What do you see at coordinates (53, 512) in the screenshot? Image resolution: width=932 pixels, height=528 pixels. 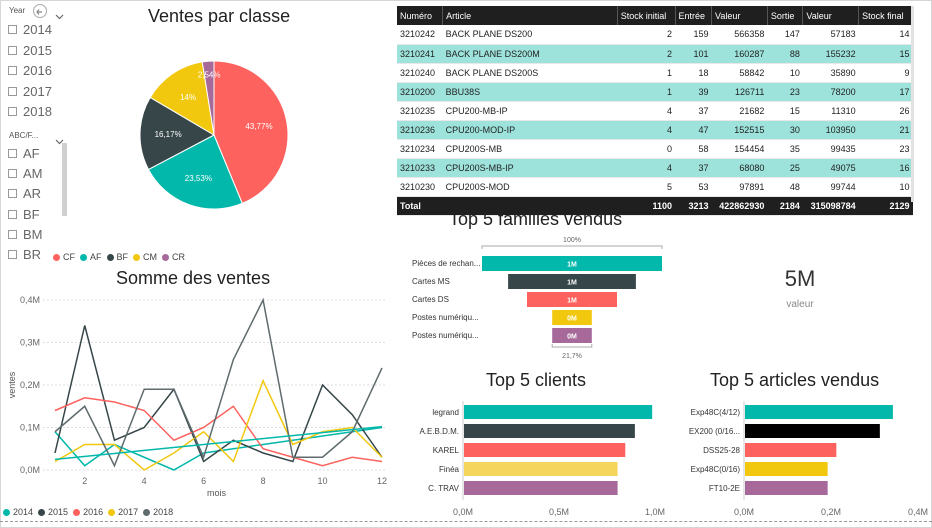 I see `line-legend-item: 2015` at bounding box center [53, 512].